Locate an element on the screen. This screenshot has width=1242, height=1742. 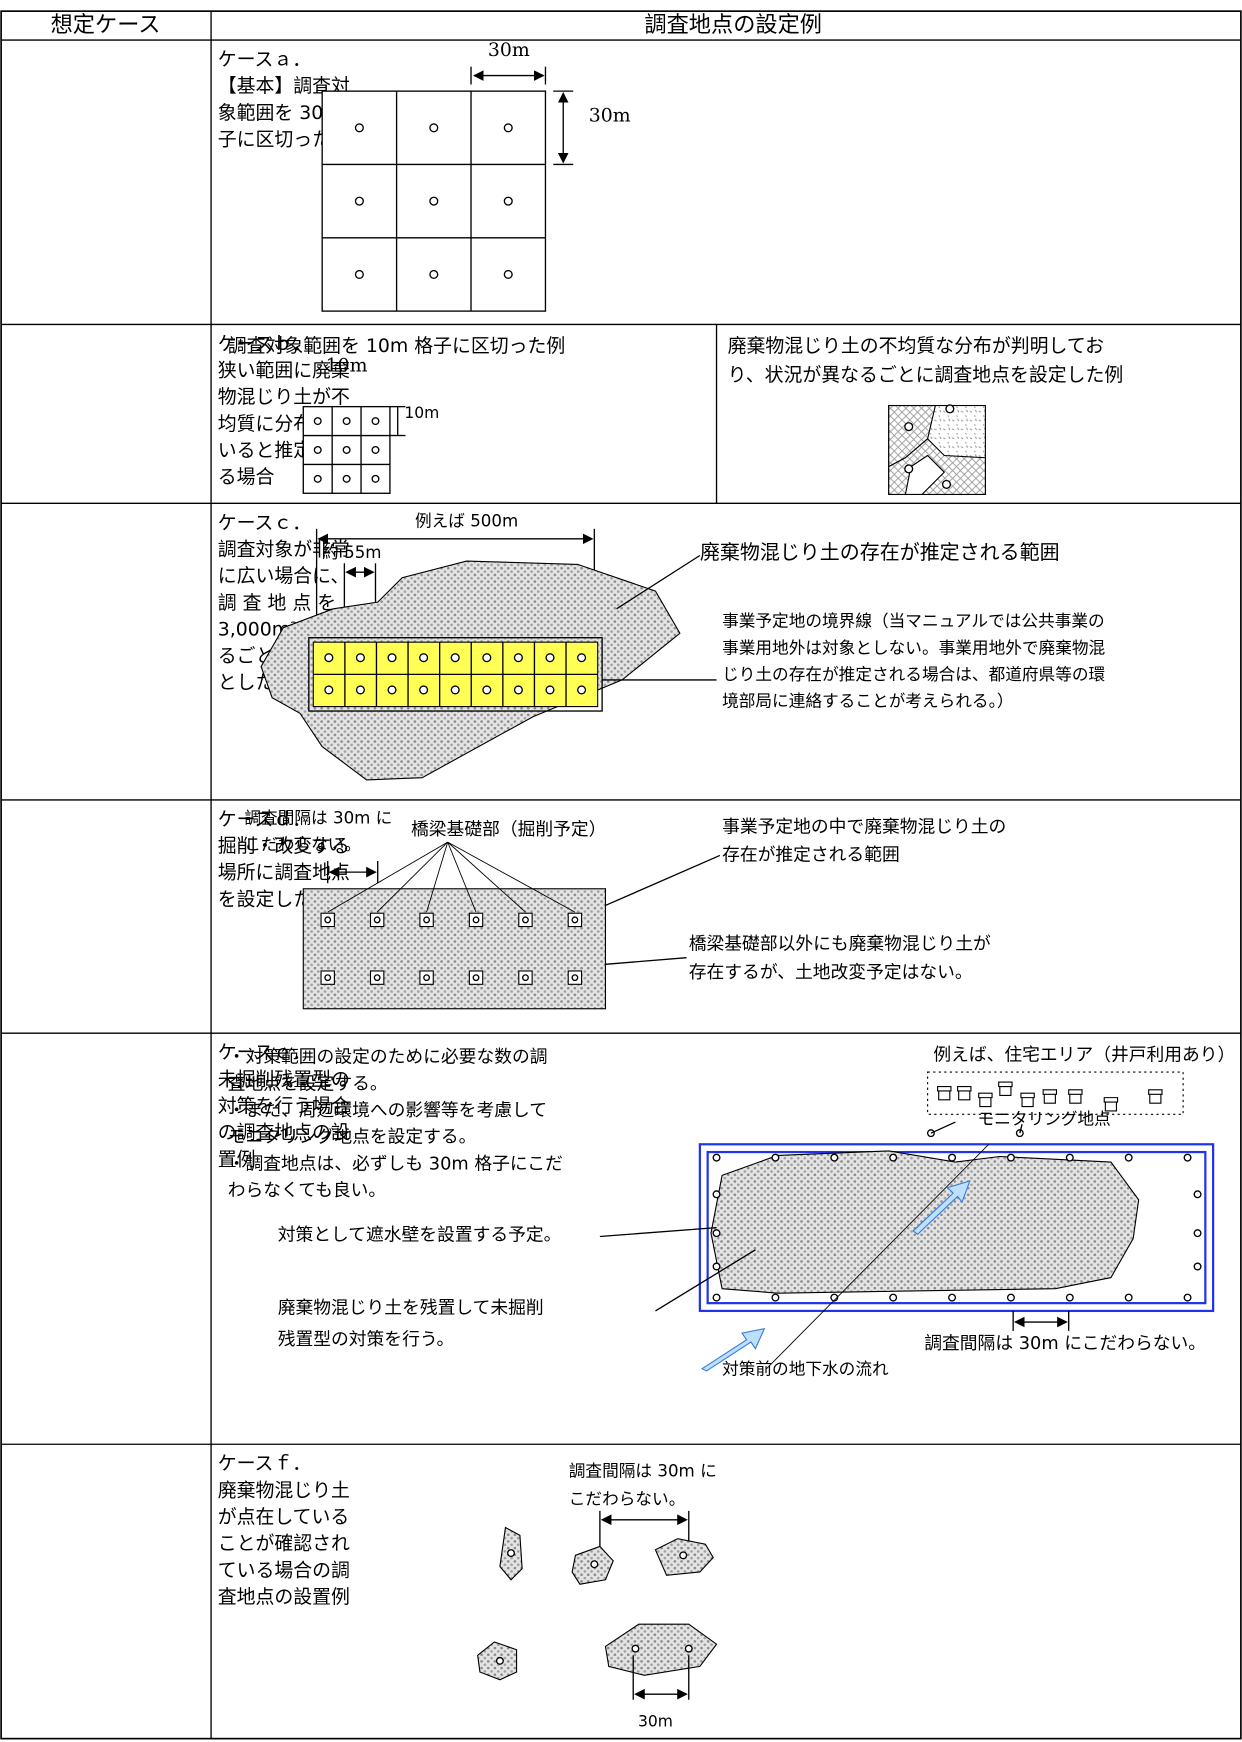
note-text: 例えば、住宅エリア（井戸利用あり） is located at coordinates (1084, 1054).